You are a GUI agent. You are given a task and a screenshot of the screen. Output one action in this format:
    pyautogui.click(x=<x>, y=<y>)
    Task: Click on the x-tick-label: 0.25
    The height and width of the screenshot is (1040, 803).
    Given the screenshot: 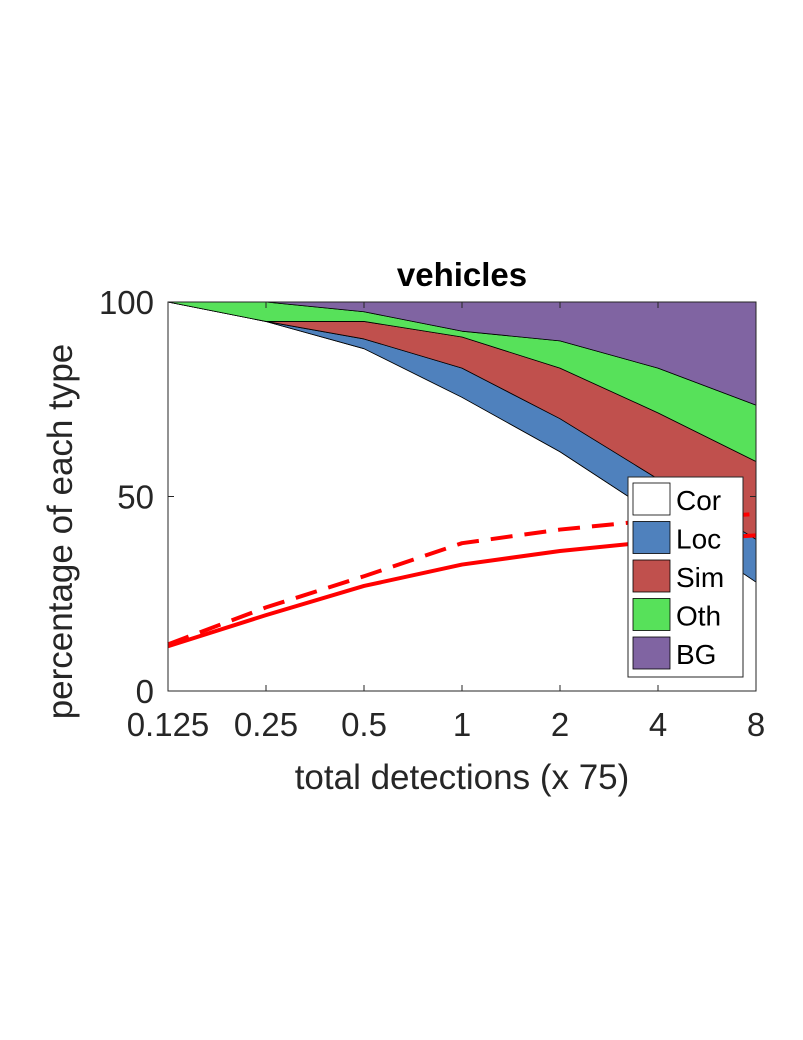 What is the action you would take?
    pyautogui.click(x=266, y=724)
    